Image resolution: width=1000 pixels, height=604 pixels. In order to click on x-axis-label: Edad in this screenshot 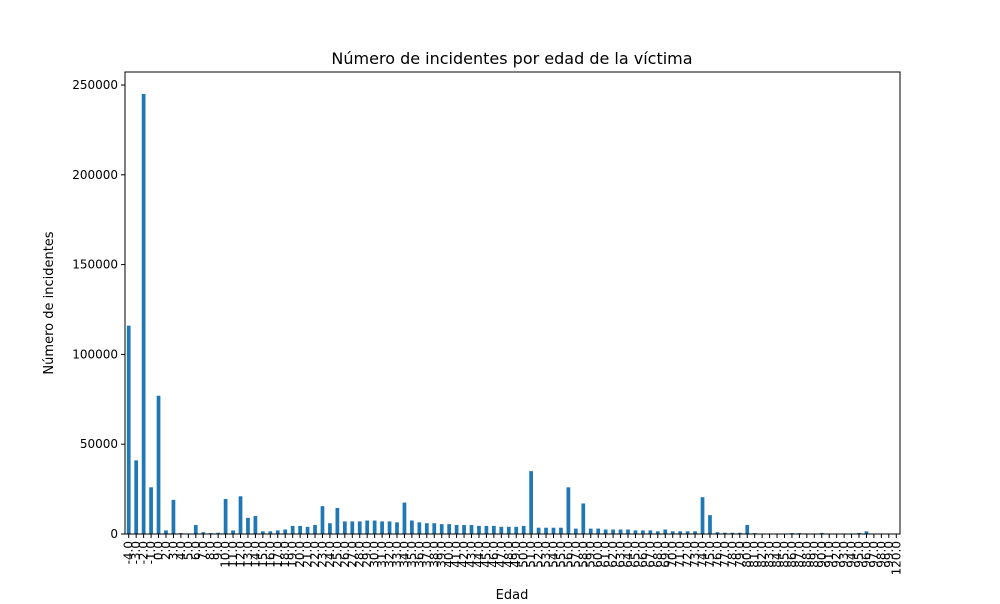, I will do `click(512, 594)`.